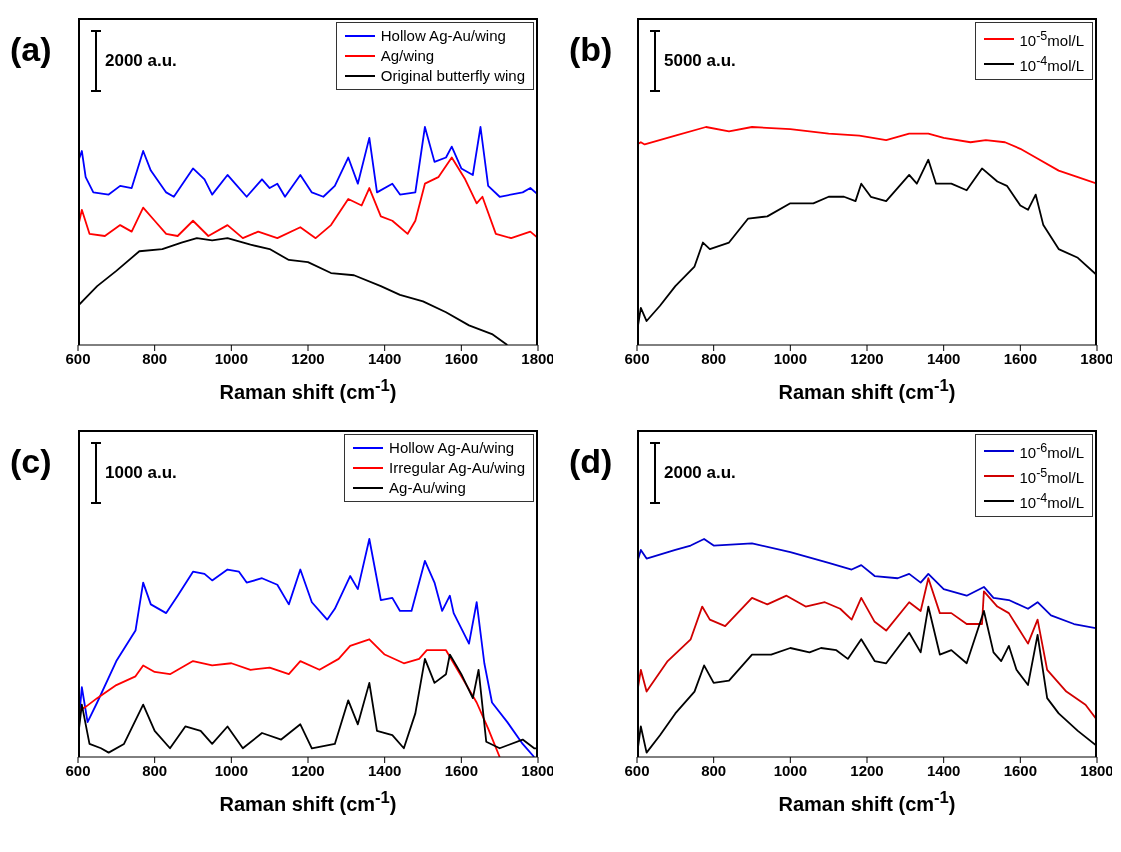  I want to click on text: 5000 a.u., so click(700, 61).